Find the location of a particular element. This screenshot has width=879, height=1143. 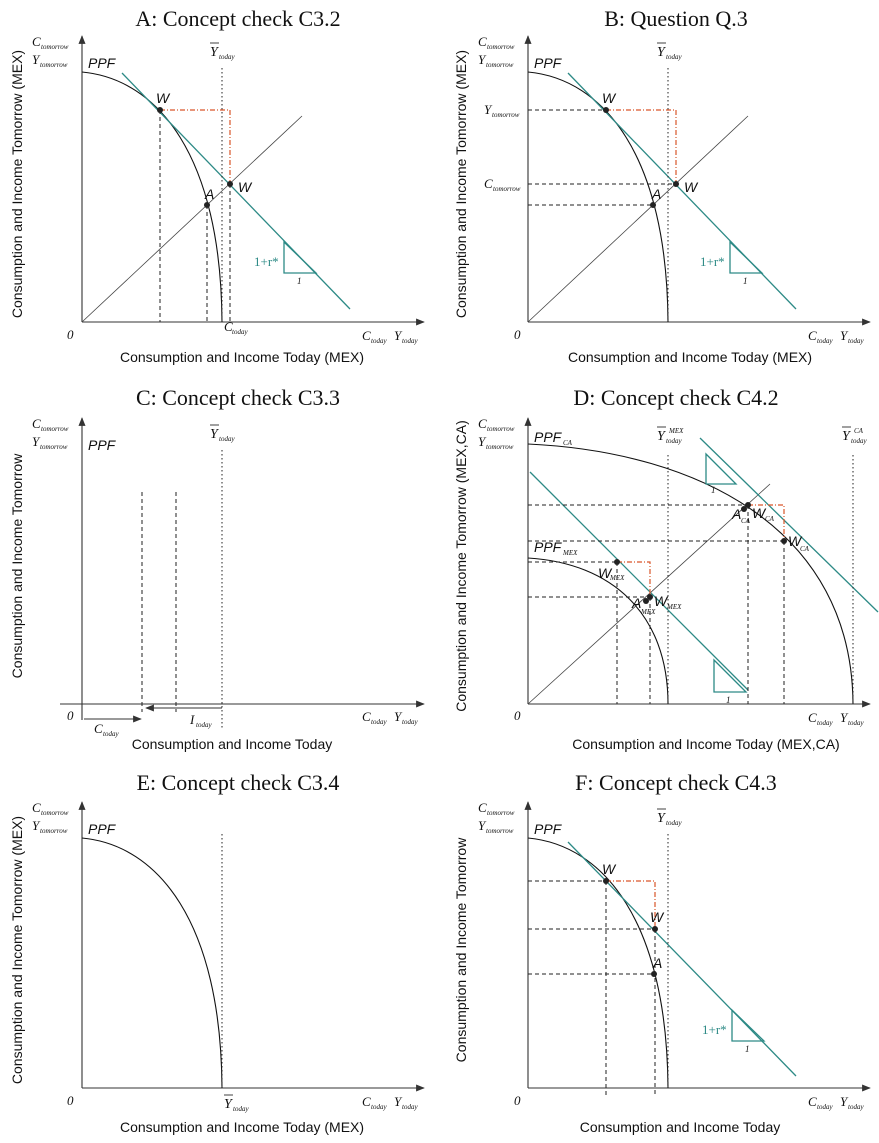

panel-a-point-w1-label: W is located at coordinates (163, 98).